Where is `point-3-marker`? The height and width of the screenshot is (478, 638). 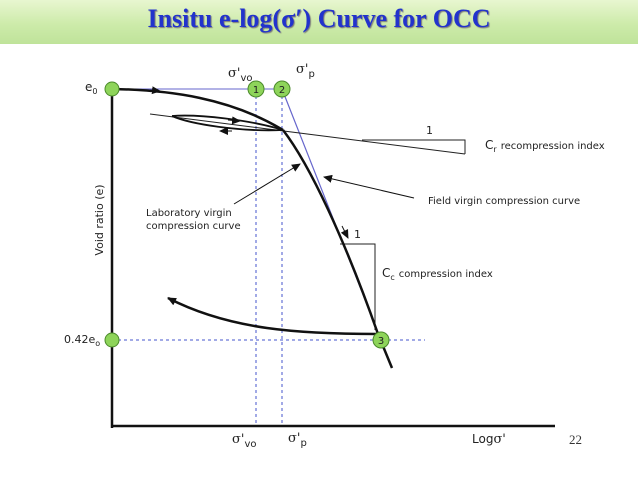 point-3-marker is located at coordinates (381, 340).